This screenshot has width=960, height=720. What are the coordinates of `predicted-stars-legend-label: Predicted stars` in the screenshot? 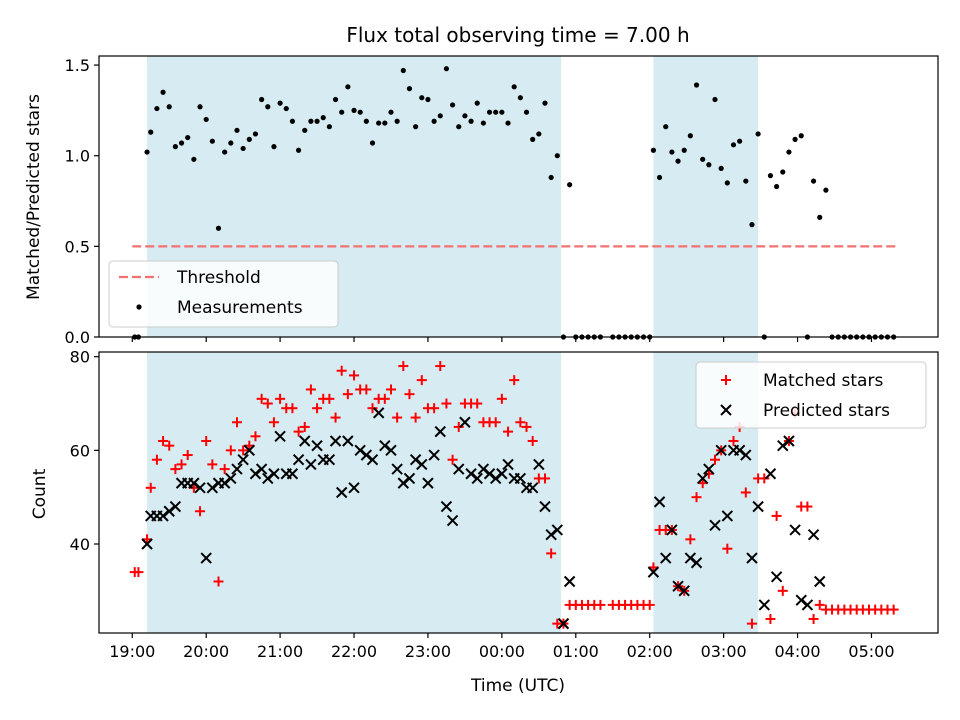 It's located at (826, 411).